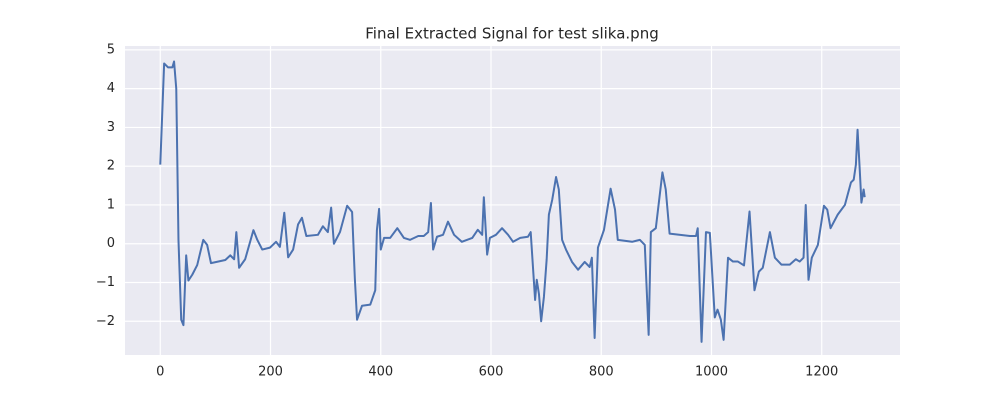 Image resolution: width=1000 pixels, height=400 pixels. What do you see at coordinates (105, 282) in the screenshot?
I see `y-tick-label: −1` at bounding box center [105, 282].